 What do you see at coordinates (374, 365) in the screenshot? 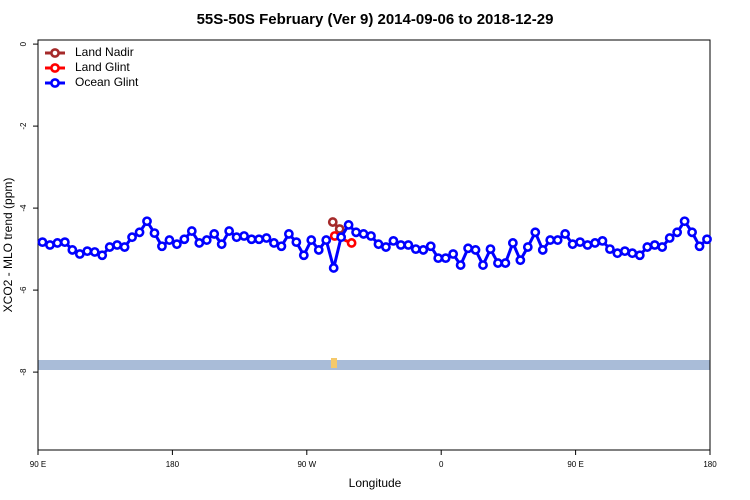
I see `map-strip` at bounding box center [374, 365].